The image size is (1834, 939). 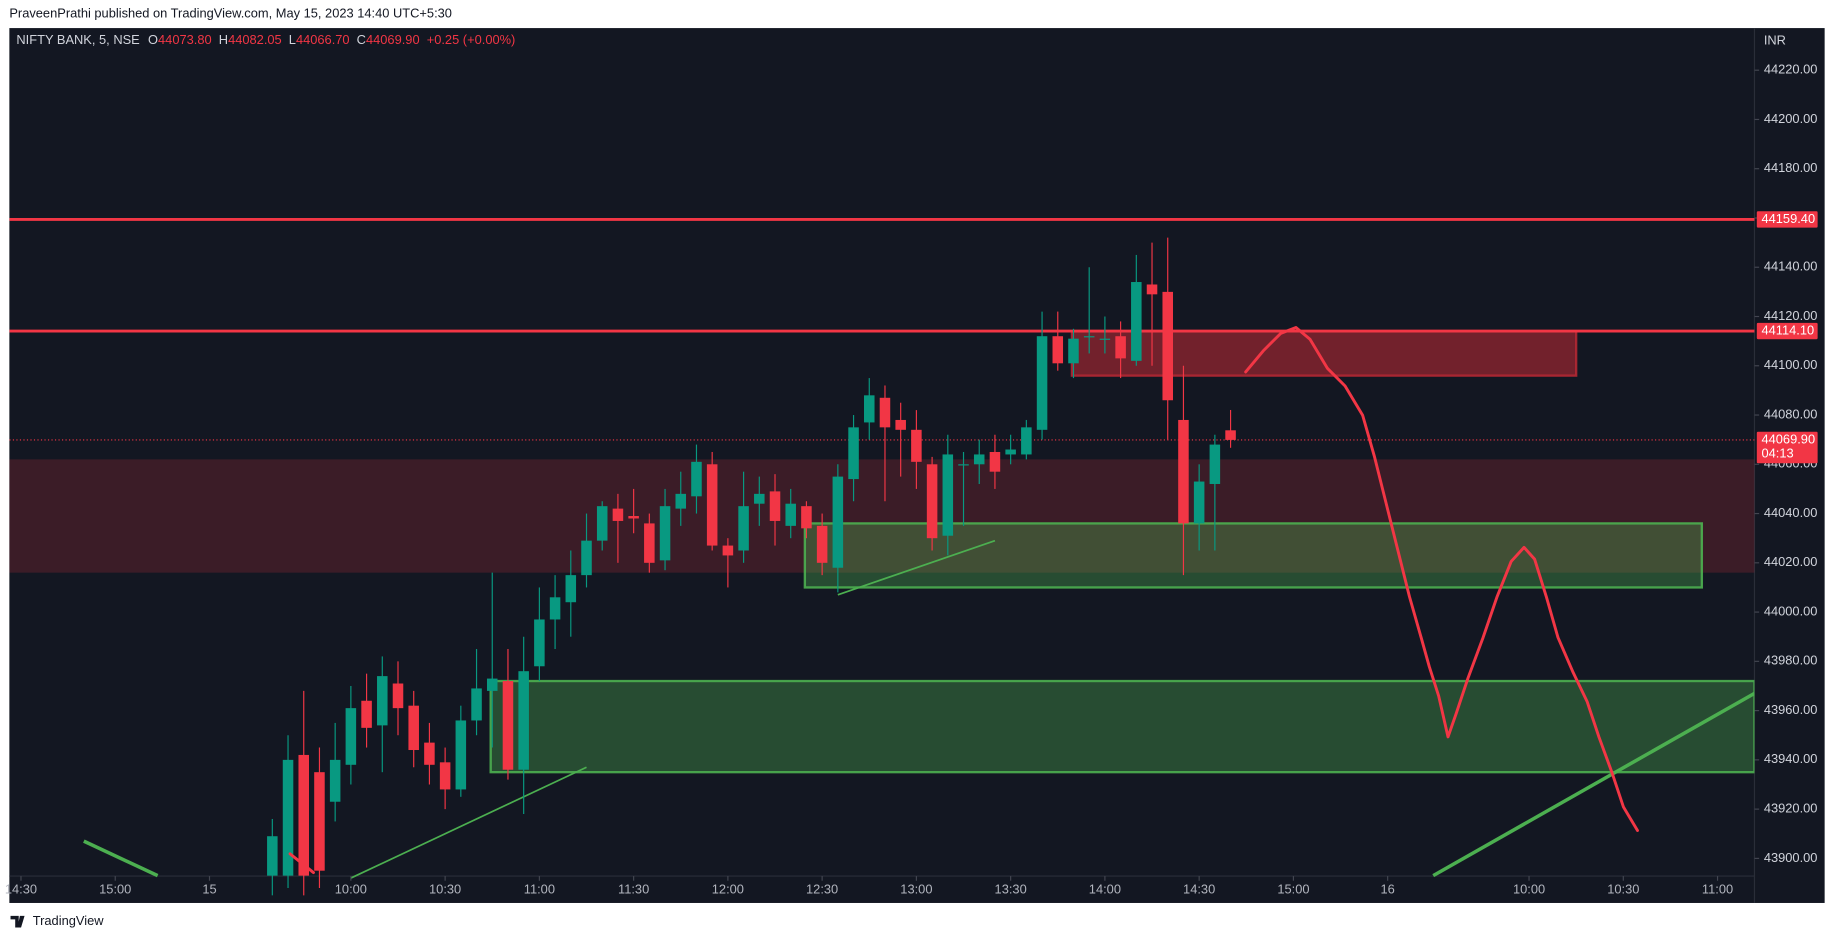 I want to click on brand-logo: TradingView, so click(x=57, y=920).